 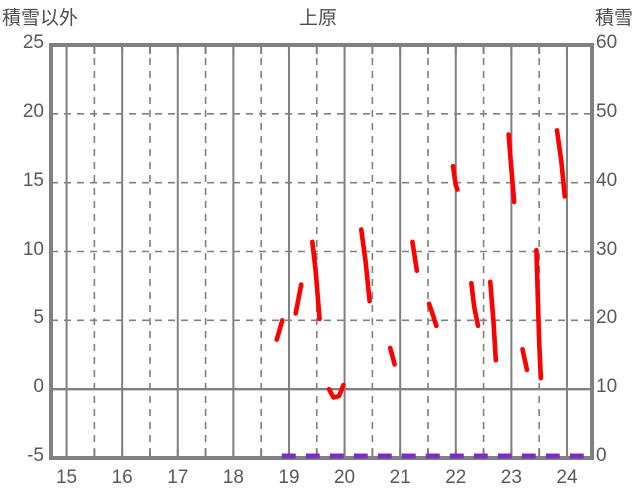 I want to click on x-axis-tick-24: 24, so click(x=567, y=477).